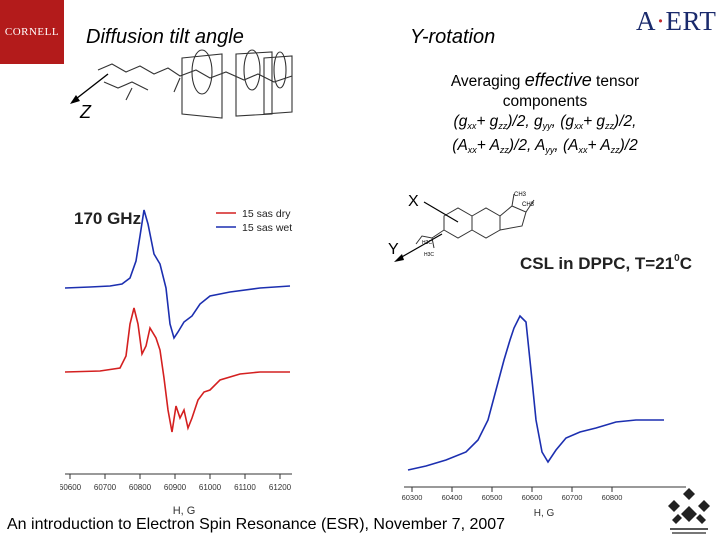 The image size is (720, 540). I want to click on chart1-x-tick-2: 60800, so click(140, 487).